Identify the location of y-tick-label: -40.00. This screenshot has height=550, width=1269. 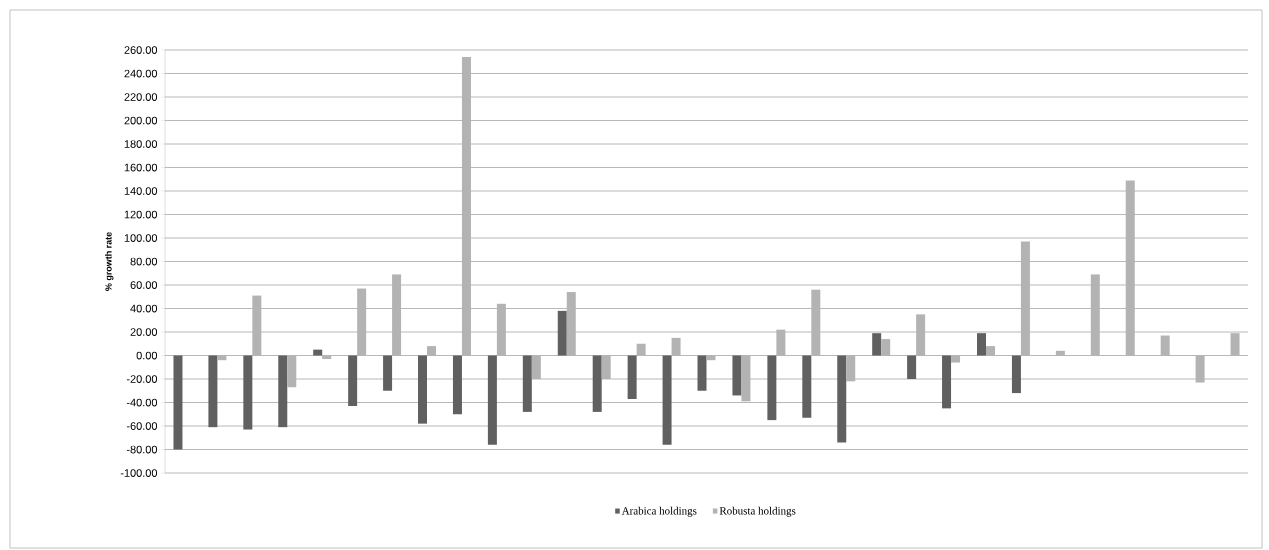
(142, 402).